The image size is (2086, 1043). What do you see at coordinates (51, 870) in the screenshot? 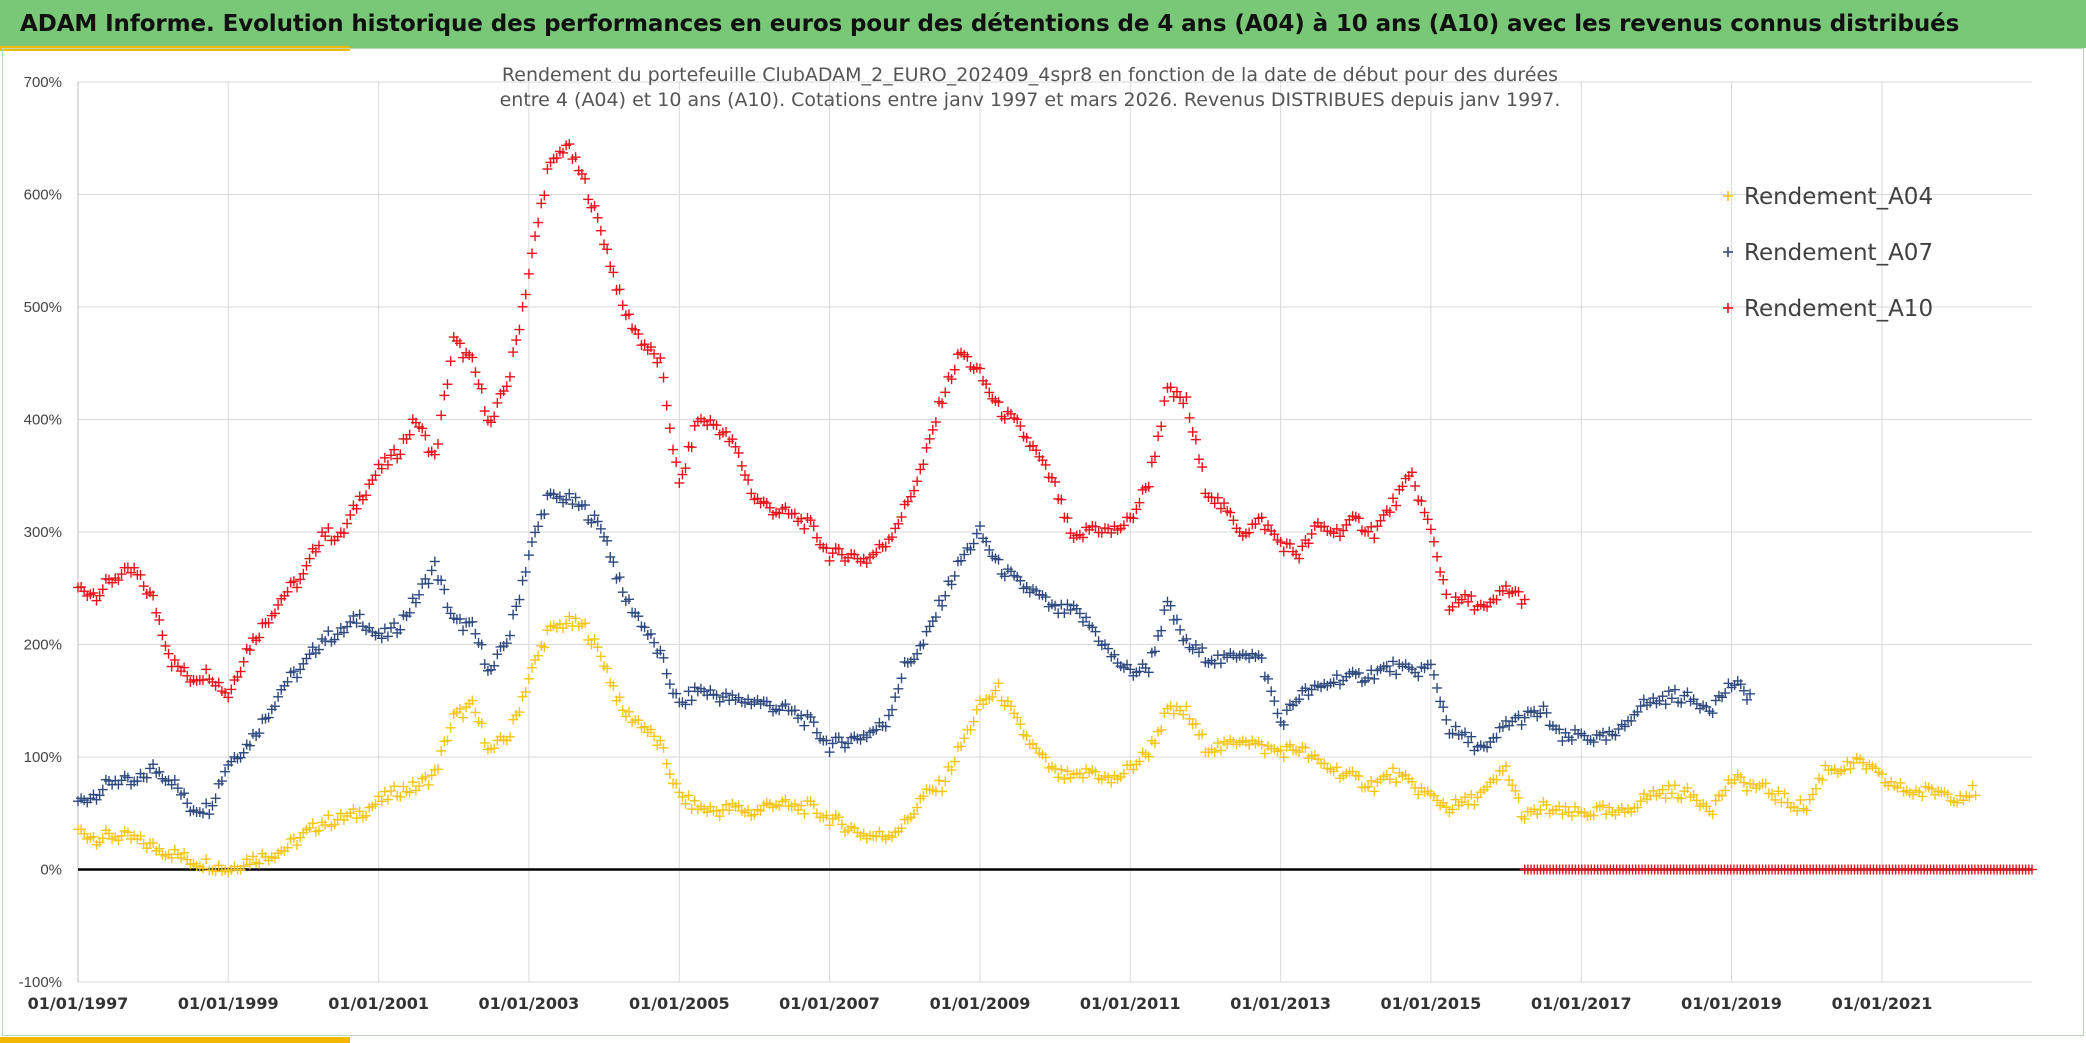
I see `y-tick-label: 0%` at bounding box center [51, 870].